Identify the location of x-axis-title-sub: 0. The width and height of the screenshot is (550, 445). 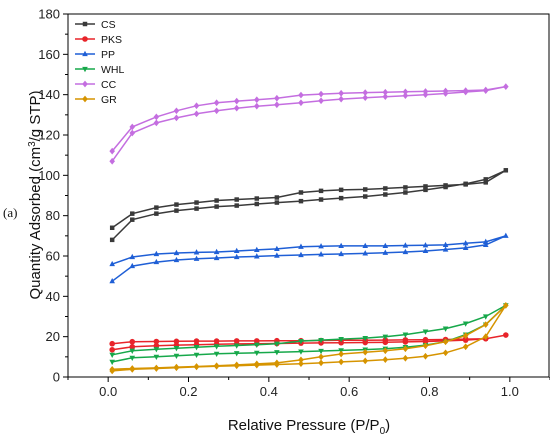
(383, 431).